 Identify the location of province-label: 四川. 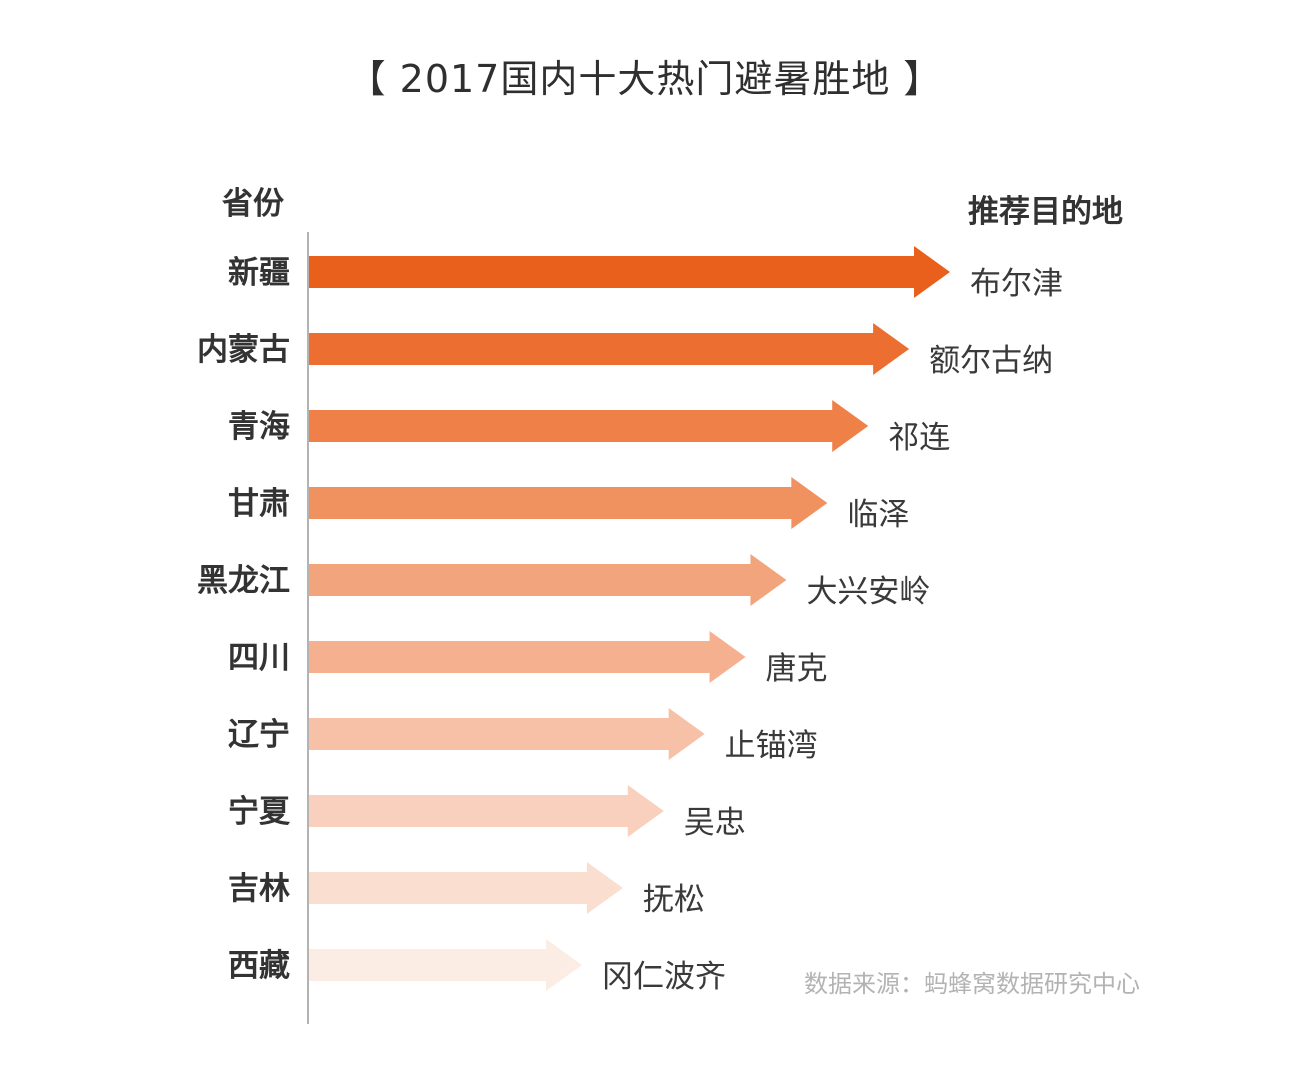
(259, 658).